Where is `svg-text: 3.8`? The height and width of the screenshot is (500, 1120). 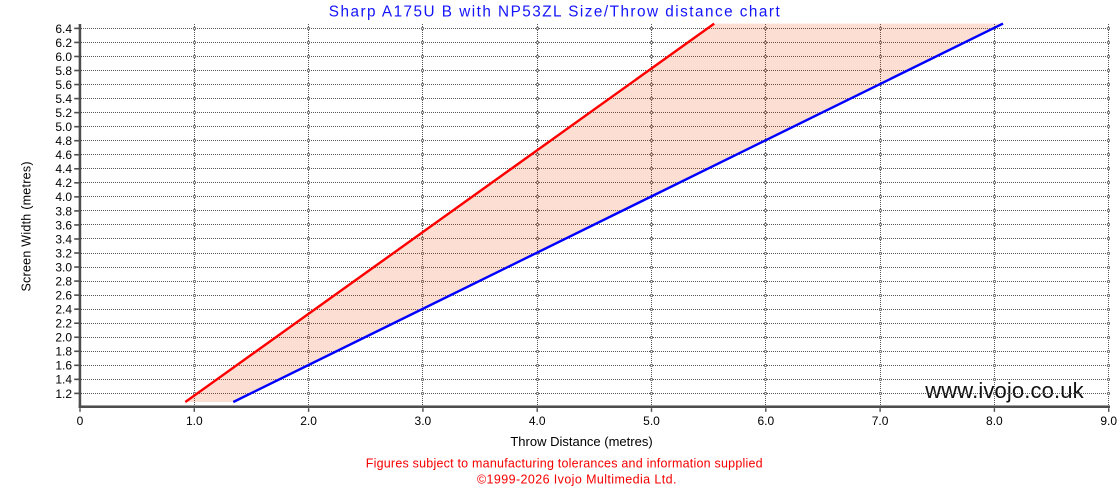
svg-text: 3.8 is located at coordinates (63, 211).